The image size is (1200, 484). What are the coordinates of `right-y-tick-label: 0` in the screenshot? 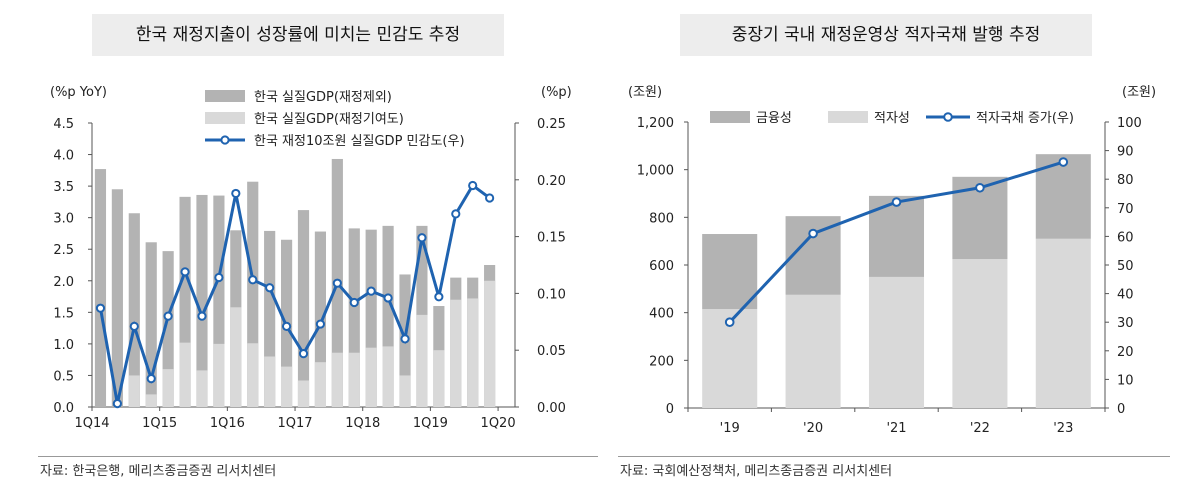 It's located at (1121, 409).